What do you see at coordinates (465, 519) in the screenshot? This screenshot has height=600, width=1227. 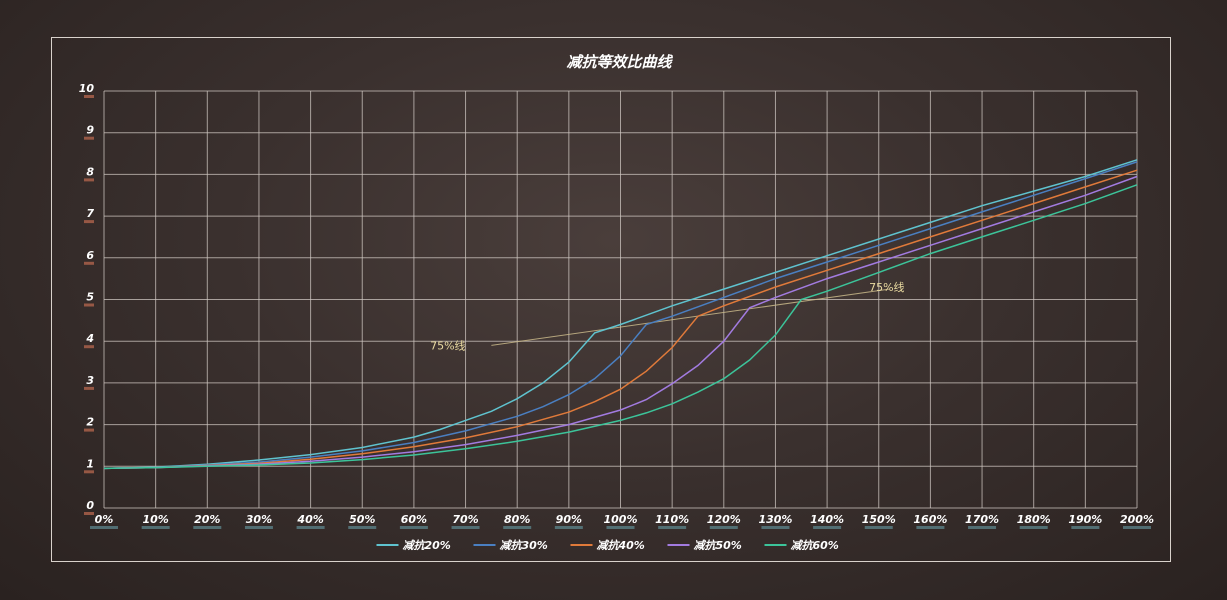 I see `x-tick-label: 70%` at bounding box center [465, 519].